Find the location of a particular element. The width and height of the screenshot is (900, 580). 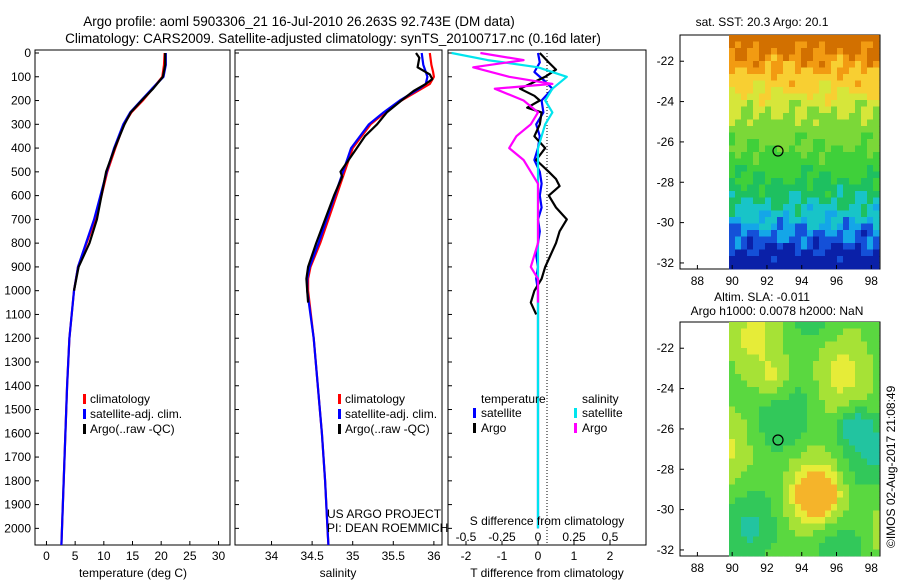

map-x-tick-label: 92 is located at coordinates (767, 281).